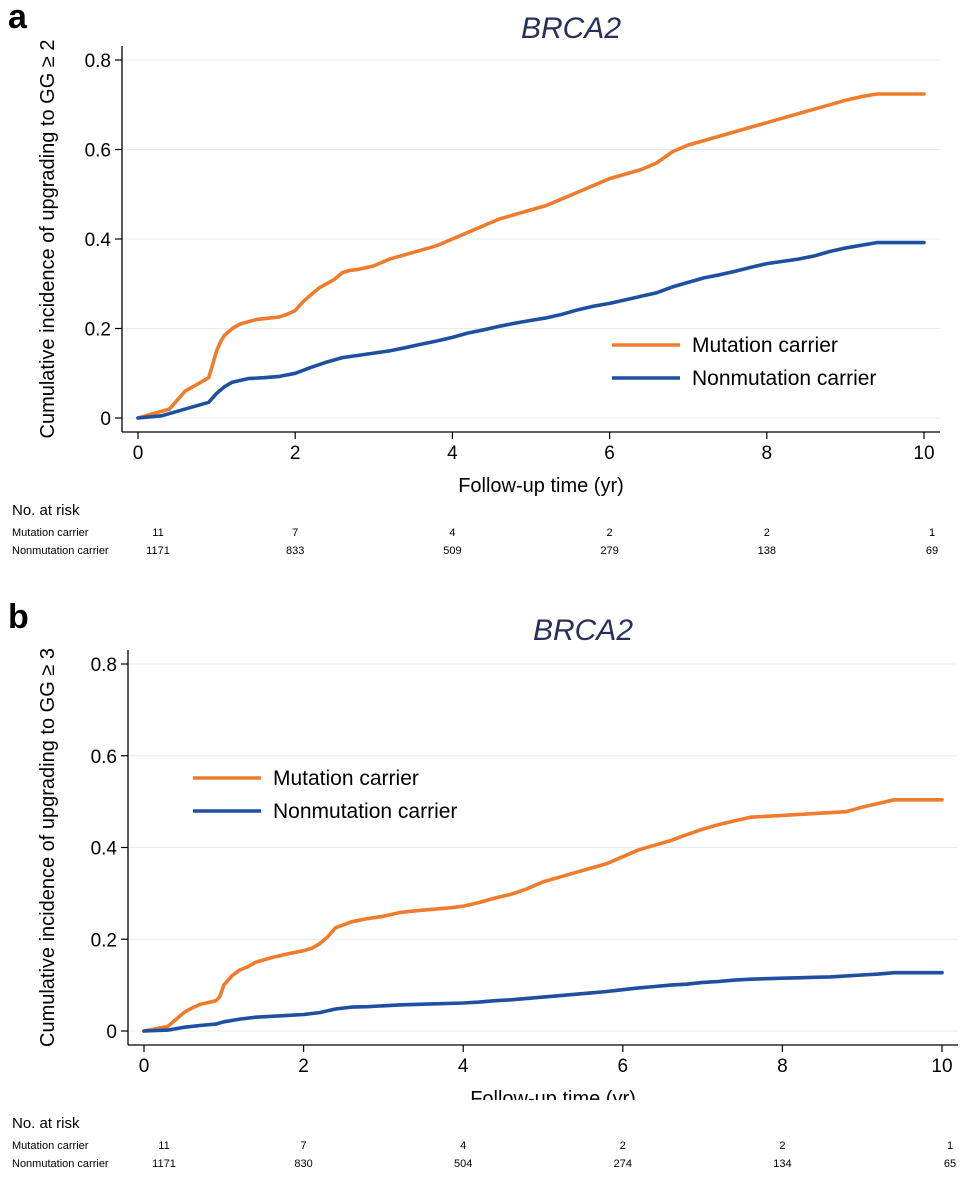 The image size is (965, 1180). What do you see at coordinates (463, 1164) in the screenshot?
I see `chartb-risk-value-1-2: 504` at bounding box center [463, 1164].